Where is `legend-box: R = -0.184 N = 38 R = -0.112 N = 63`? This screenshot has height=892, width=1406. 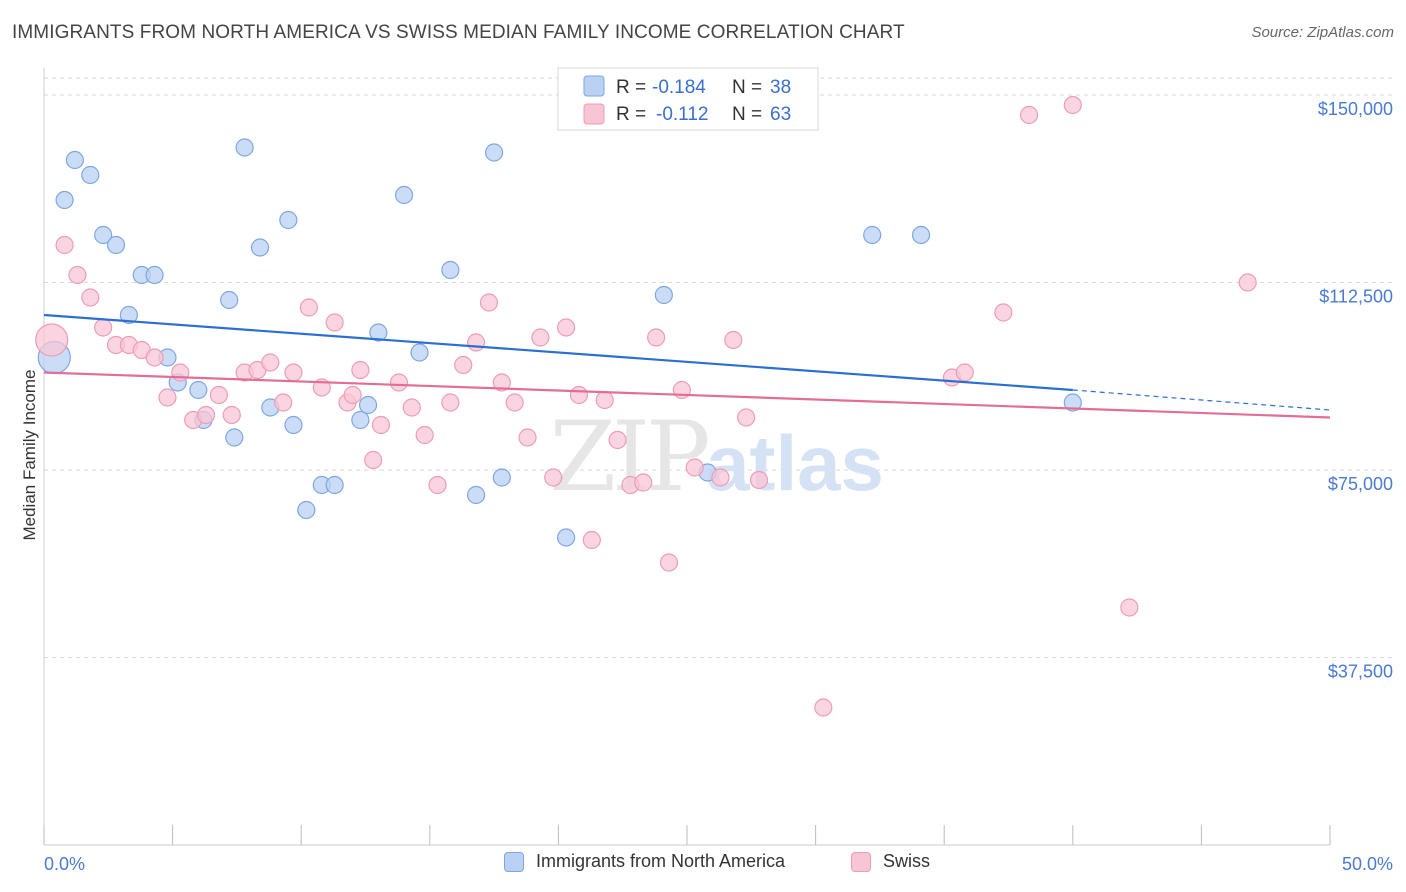 legend-box: R = -0.184 N = 38 R = -0.112 N = 63 is located at coordinates (688, 99).